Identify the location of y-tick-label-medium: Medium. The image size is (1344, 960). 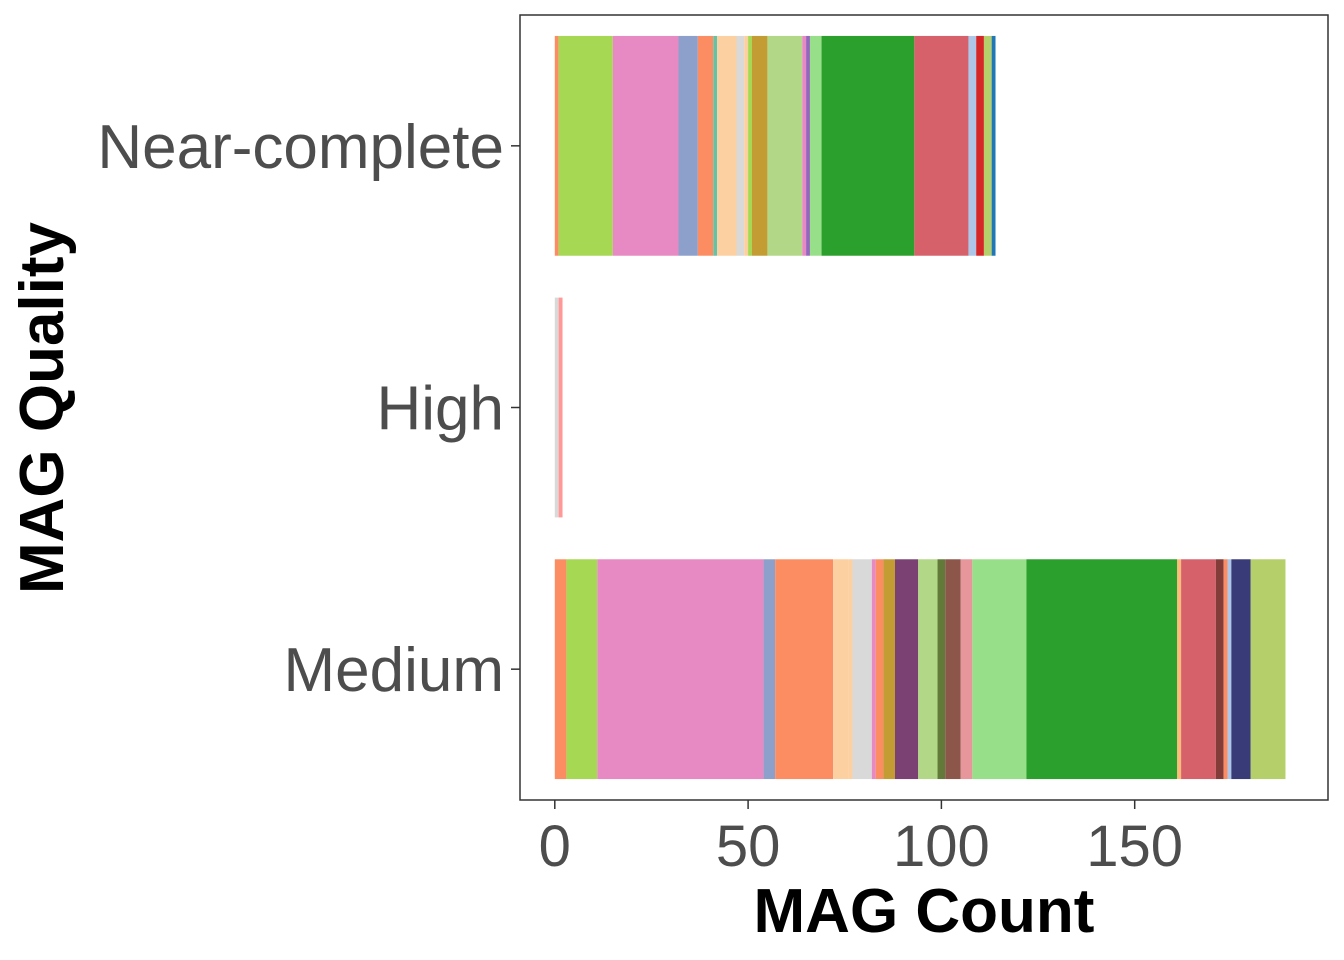
(393, 670).